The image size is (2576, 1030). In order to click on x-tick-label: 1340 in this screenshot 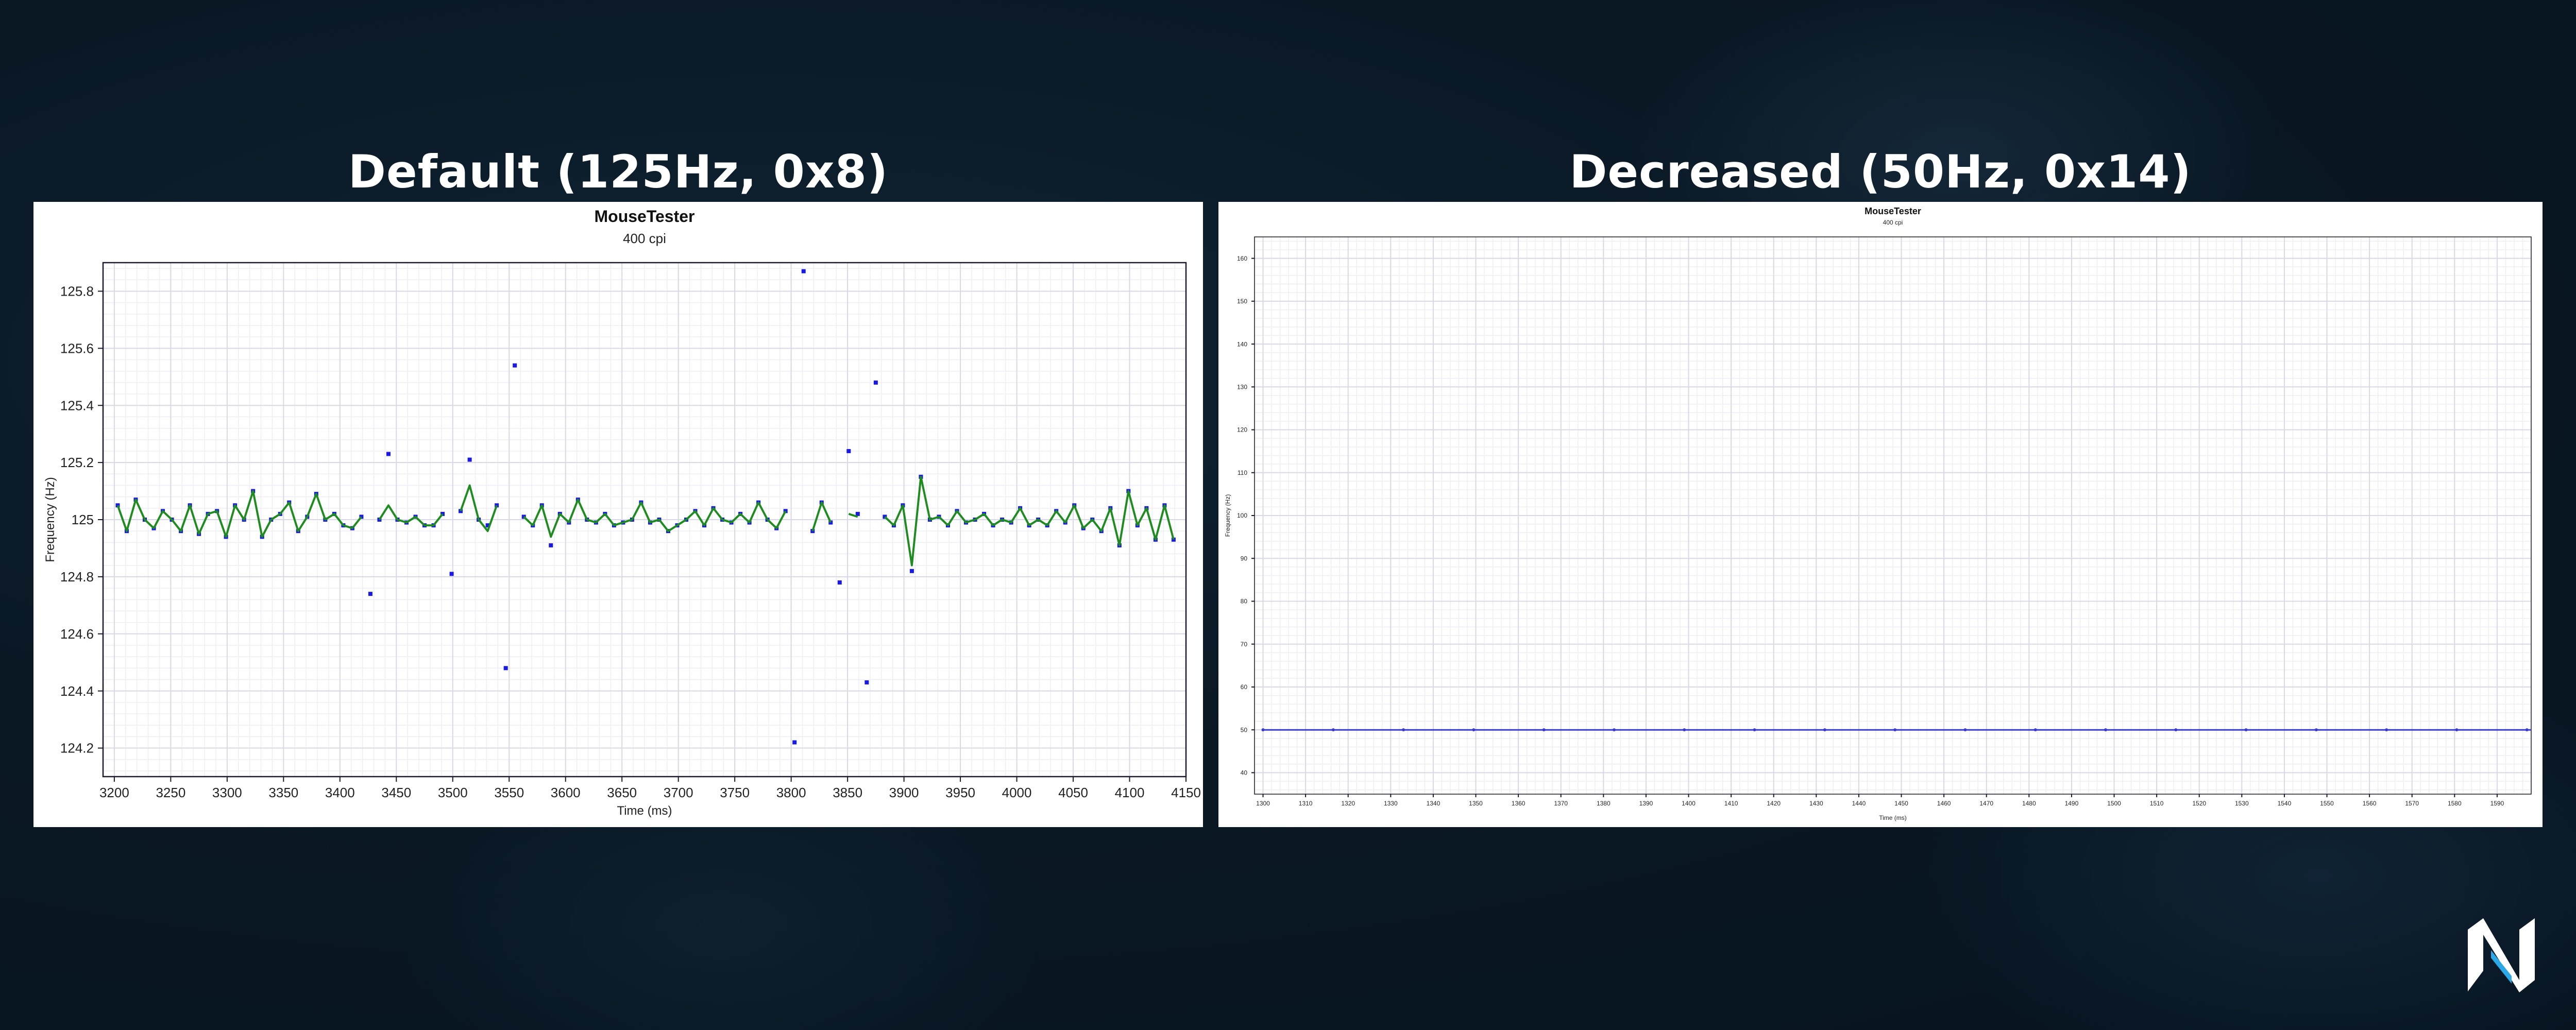, I will do `click(1433, 804)`.